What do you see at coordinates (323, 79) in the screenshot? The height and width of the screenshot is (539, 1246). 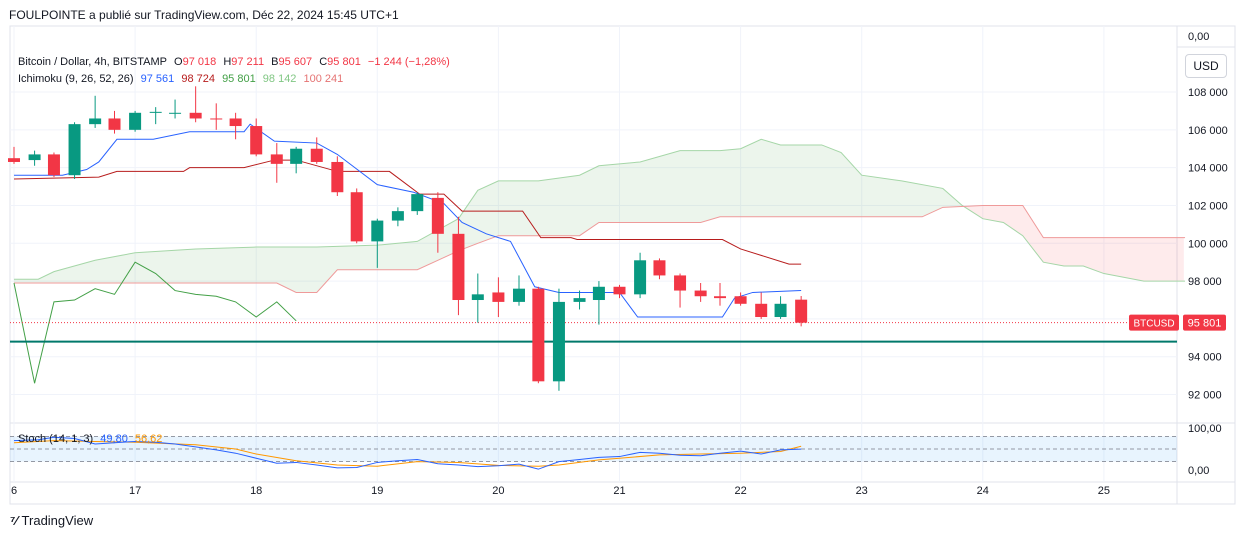 I see `span-b-value: 100 241` at bounding box center [323, 79].